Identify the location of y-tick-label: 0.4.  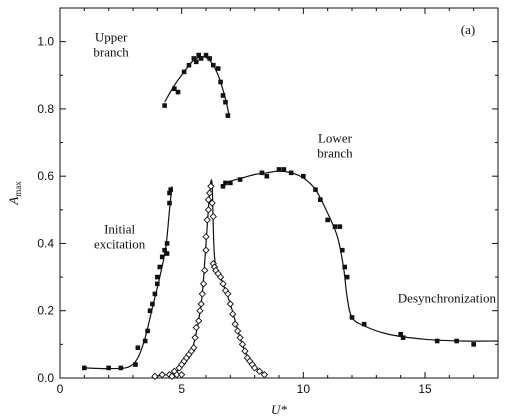
(45, 243).